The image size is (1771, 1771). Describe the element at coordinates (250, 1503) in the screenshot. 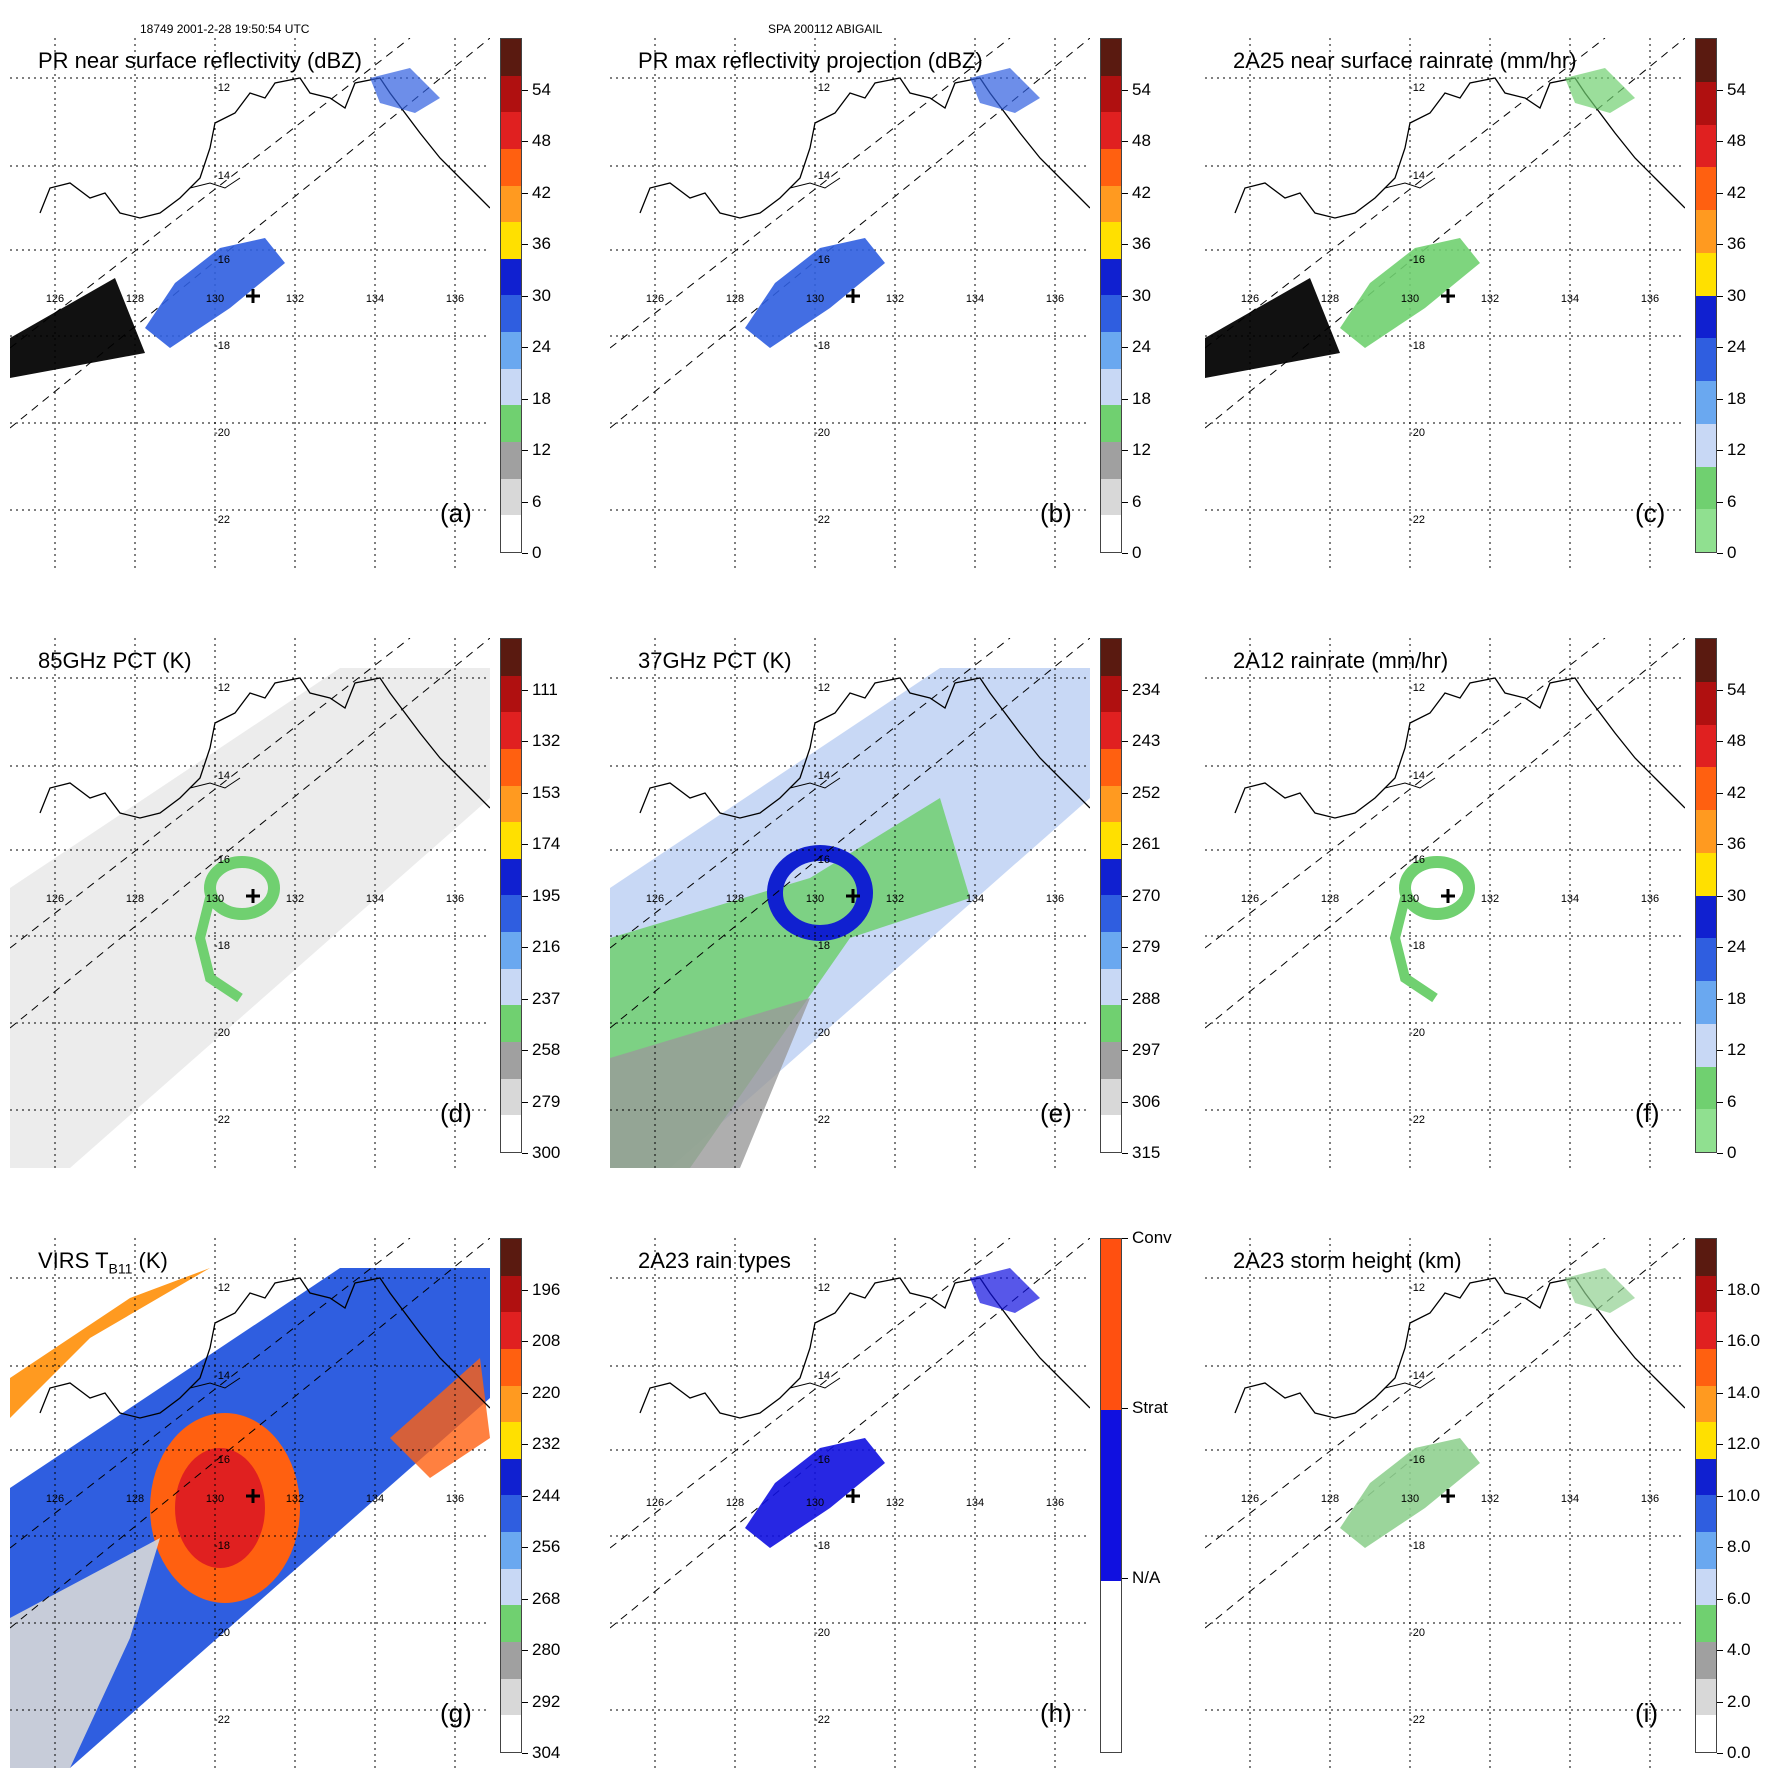

I see `map-g: 126 128 130 132 134 136 -12 -14 -16 -18 -20 -22` at that location.